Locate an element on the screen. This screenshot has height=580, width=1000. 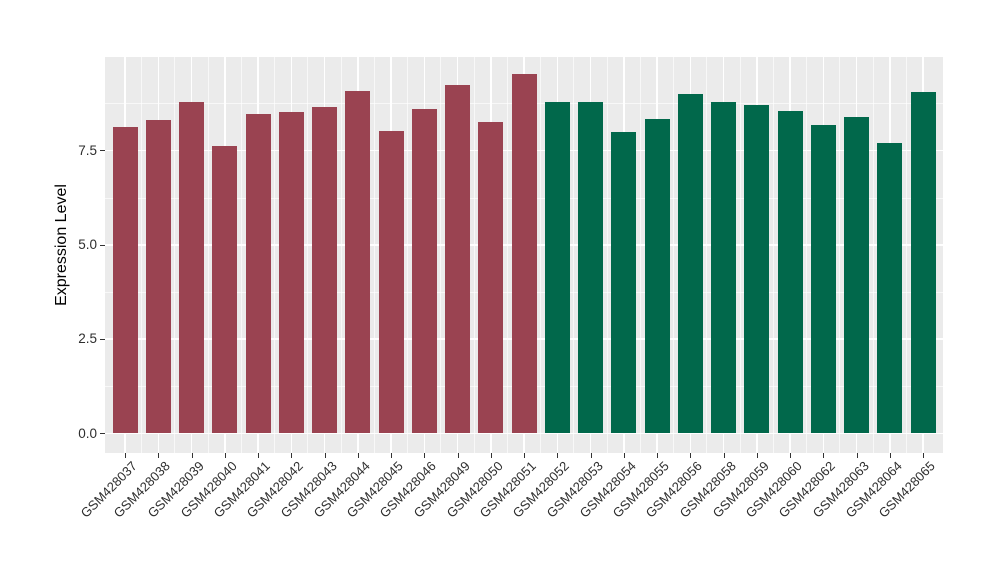
bar-GSM428049 is located at coordinates (457, 259).